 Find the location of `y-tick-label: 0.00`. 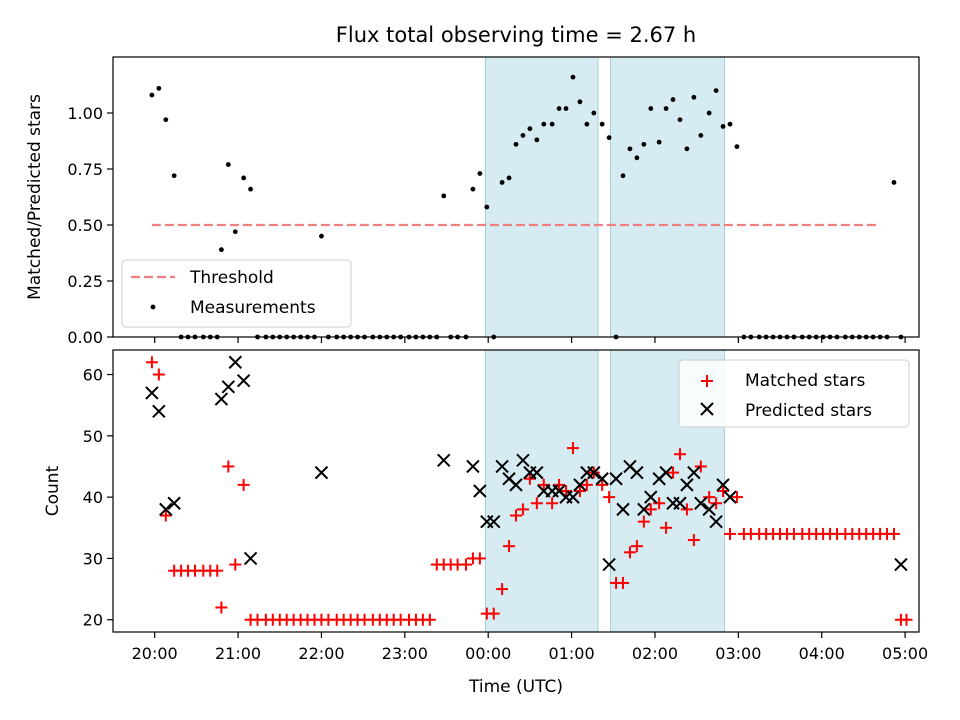

y-tick-label: 0.00 is located at coordinates (85, 337).